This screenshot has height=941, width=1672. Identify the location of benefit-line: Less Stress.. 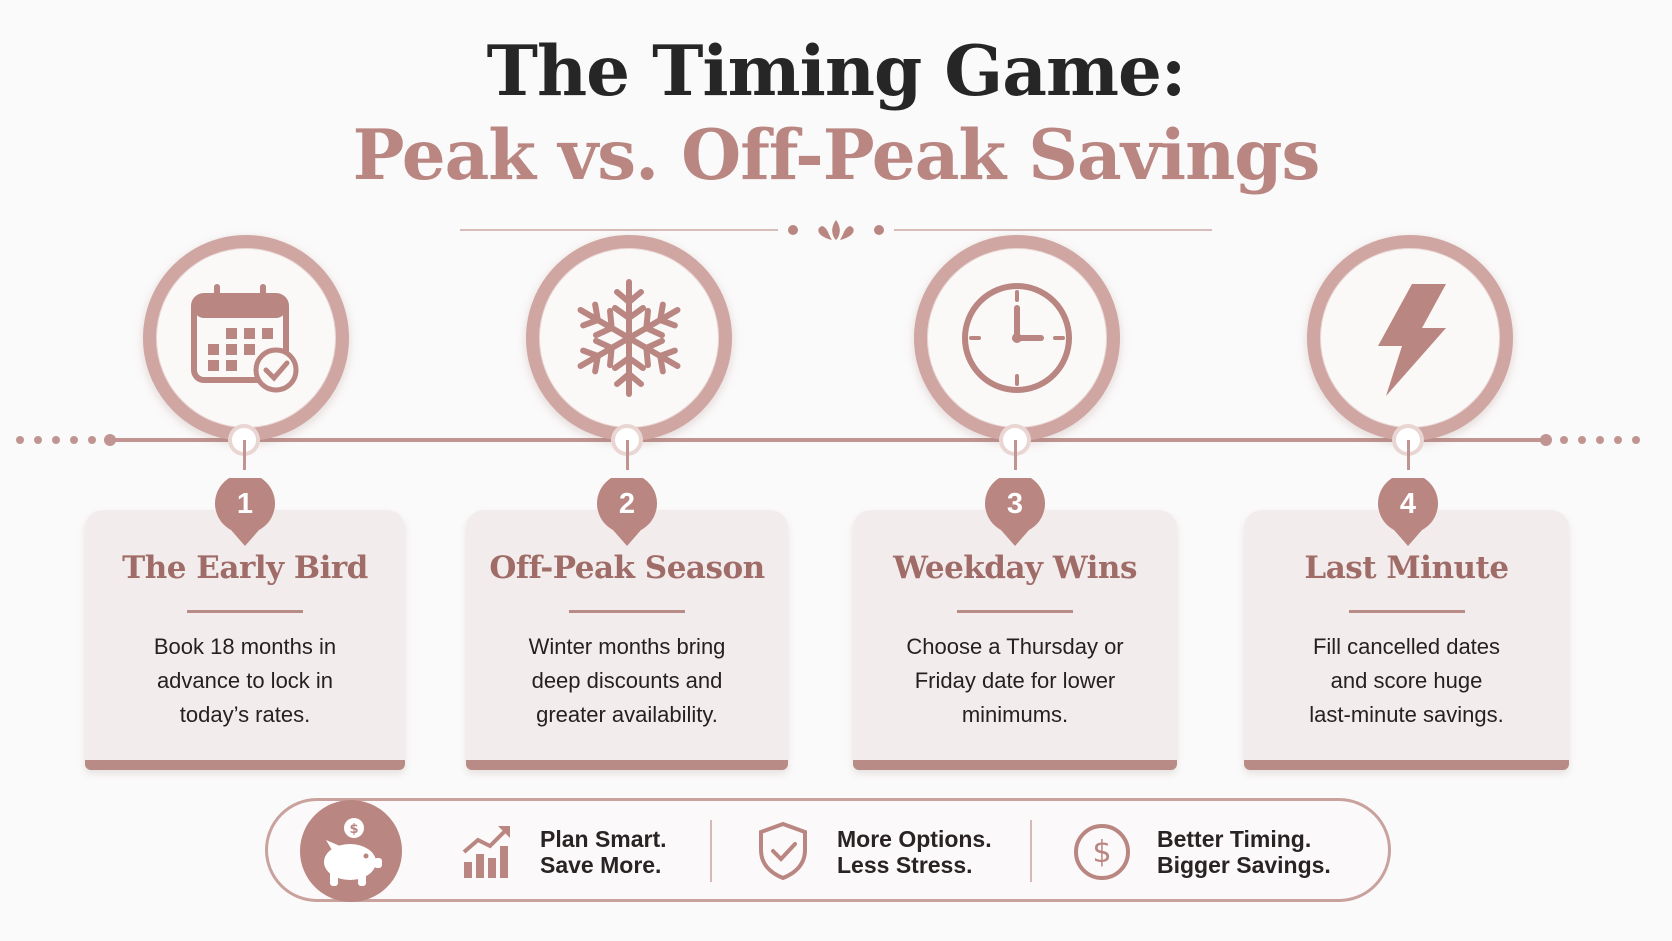
(905, 865).